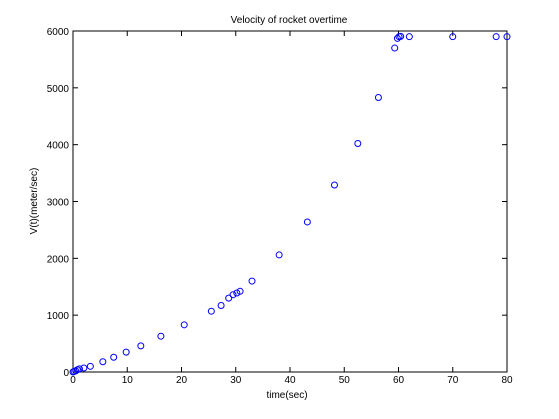 This screenshot has height=419, width=559. I want to click on x-tick-label: 10, so click(128, 380).